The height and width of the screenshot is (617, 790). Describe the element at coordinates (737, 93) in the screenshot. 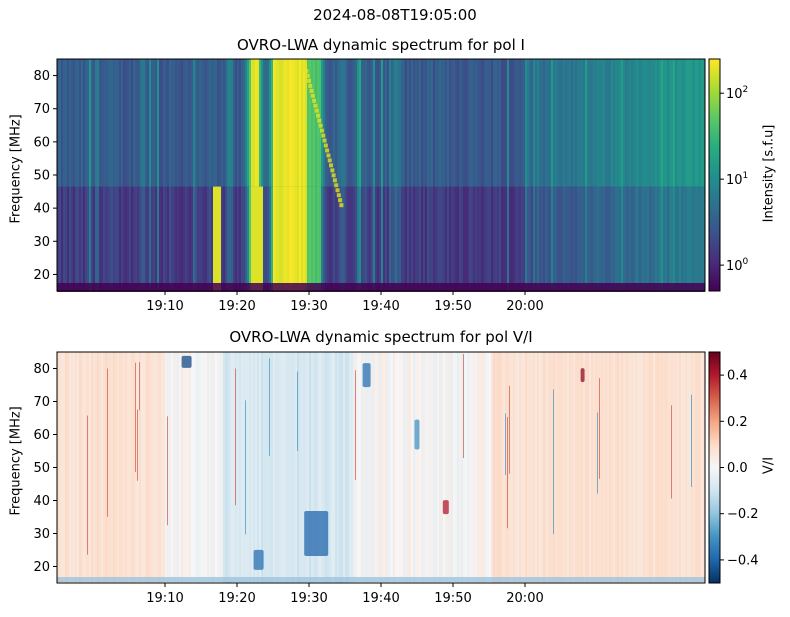

I see `colorbar-tick-label: 10²` at that location.